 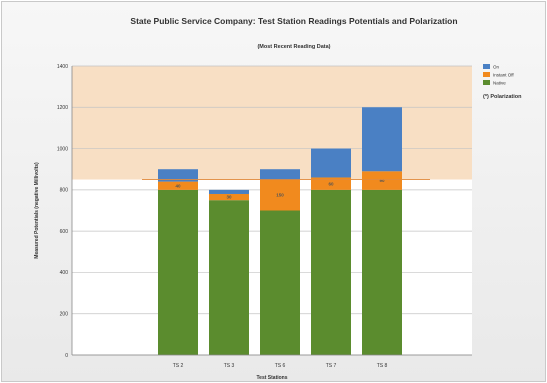 I want to click on x-tick-labels: TS 2 TS 3 TS 6 TS 7 TS 8, so click(x=280, y=366).